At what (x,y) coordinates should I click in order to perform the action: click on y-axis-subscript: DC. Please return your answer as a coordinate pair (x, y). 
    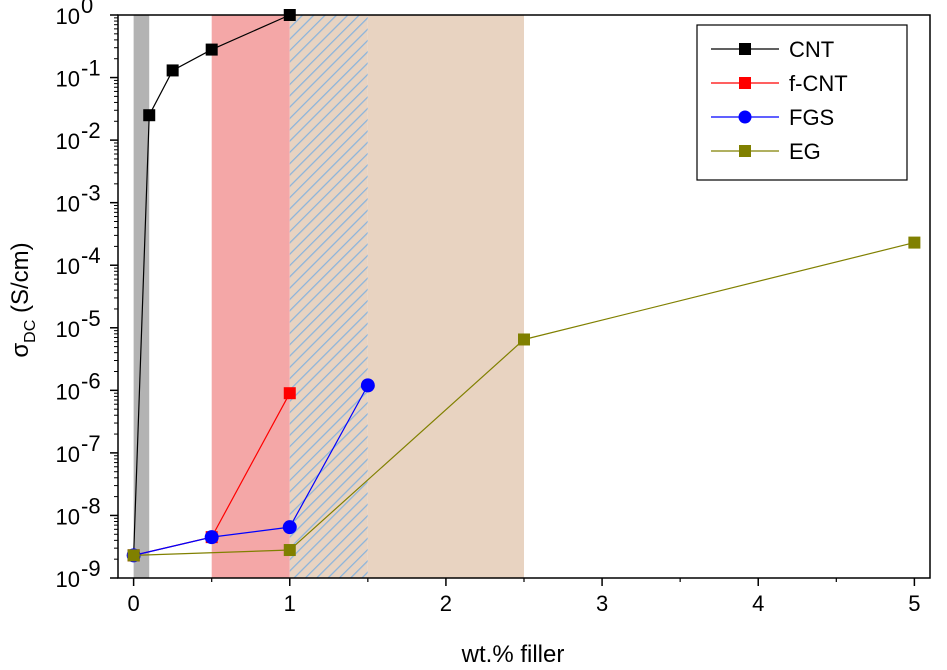
    Looking at the image, I should click on (30, 331).